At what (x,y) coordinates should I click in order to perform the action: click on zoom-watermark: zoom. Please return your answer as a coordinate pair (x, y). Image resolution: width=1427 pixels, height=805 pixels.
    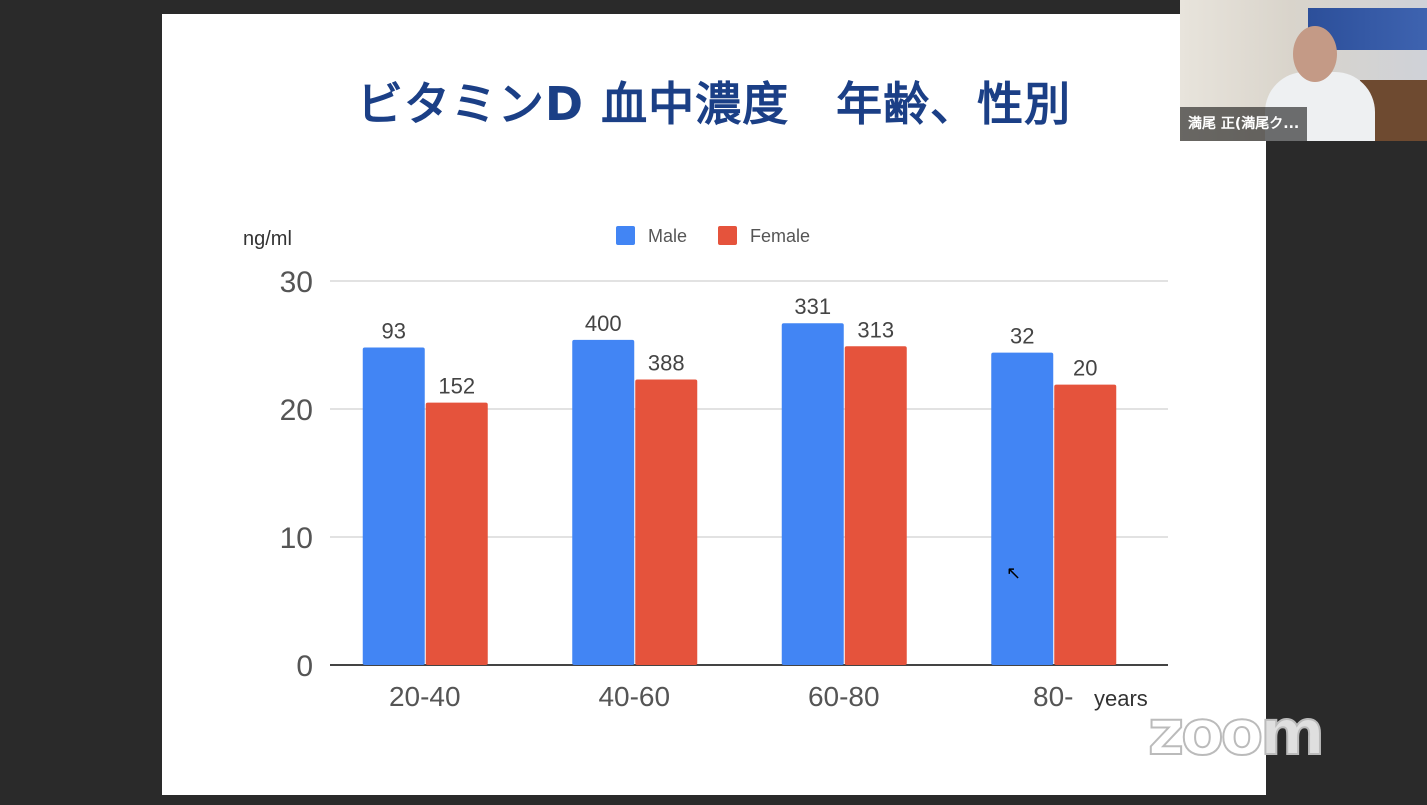
    Looking at the image, I should click on (1236, 732).